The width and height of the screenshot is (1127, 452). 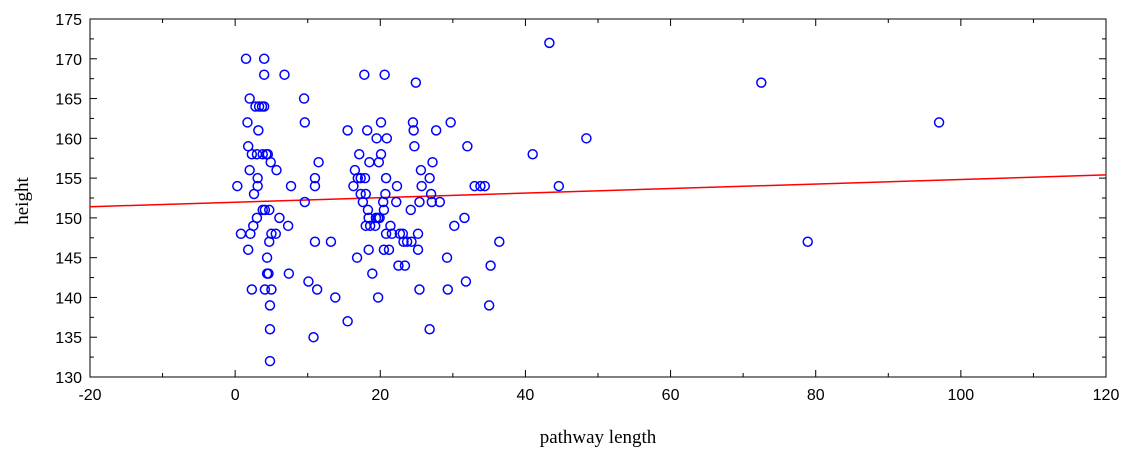 What do you see at coordinates (68, 259) in the screenshot?
I see `y-tick-label: 145` at bounding box center [68, 259].